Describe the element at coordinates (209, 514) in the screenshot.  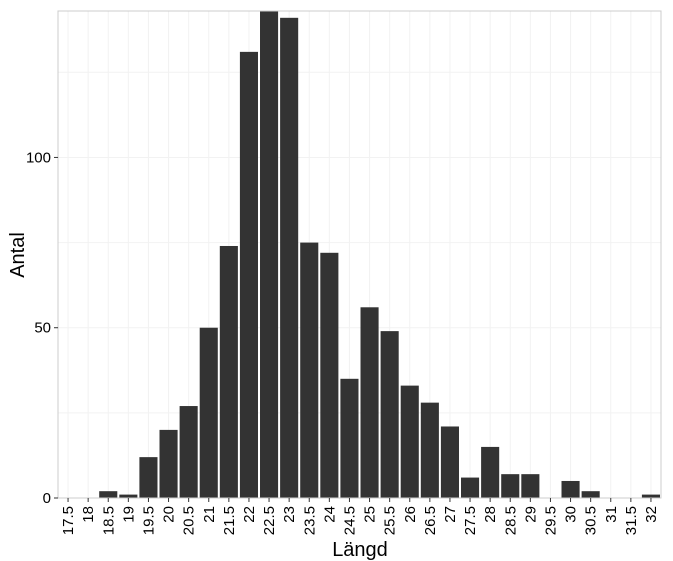
I see `x-tick-label: 21` at that location.